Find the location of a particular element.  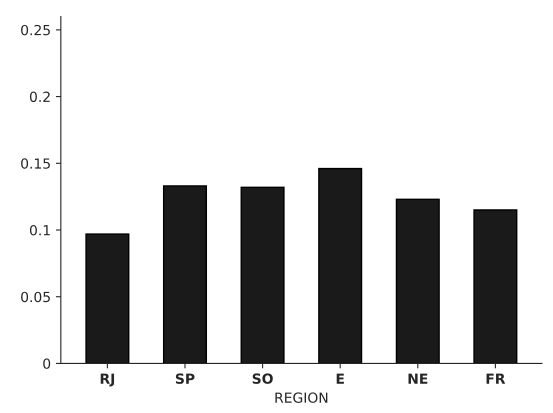

y-tick-label: 0.1 is located at coordinates (40, 230).